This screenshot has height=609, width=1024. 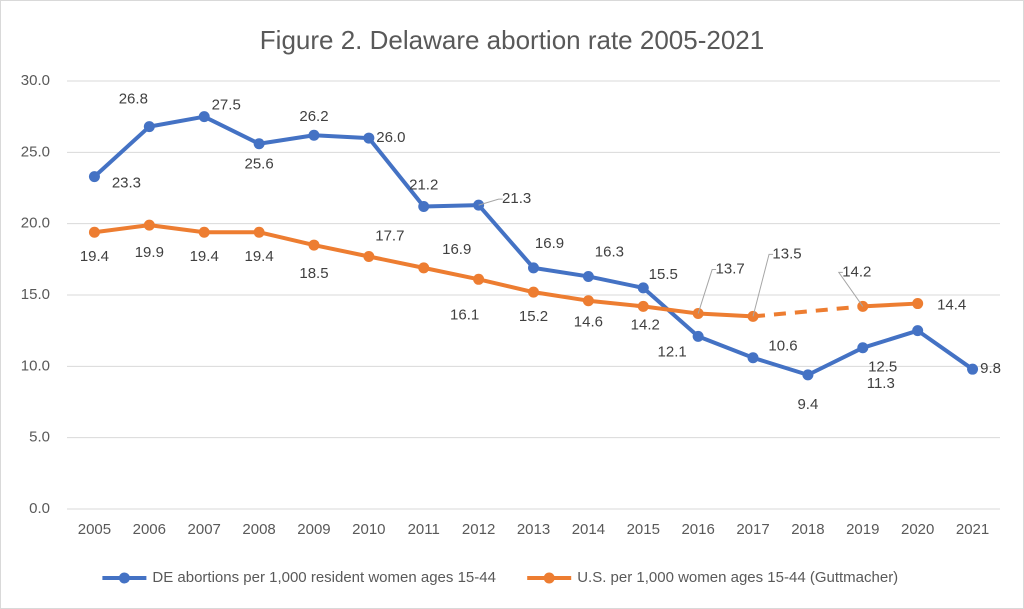 What do you see at coordinates (39, 437) in the screenshot?
I see `y-tick-label: 5.0` at bounding box center [39, 437].